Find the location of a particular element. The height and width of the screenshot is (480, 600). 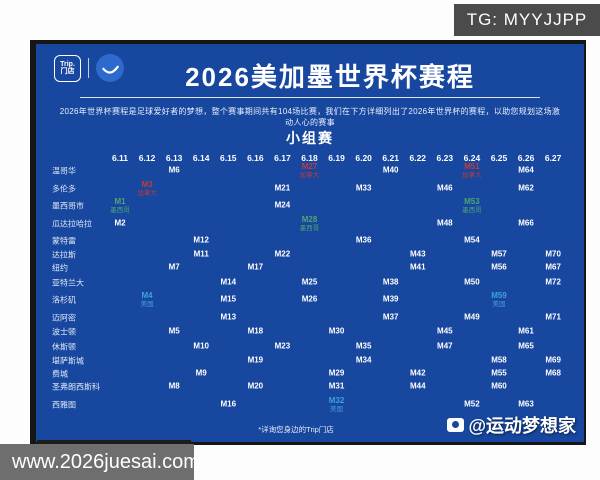

match-cell: M24 is located at coordinates (283, 206).